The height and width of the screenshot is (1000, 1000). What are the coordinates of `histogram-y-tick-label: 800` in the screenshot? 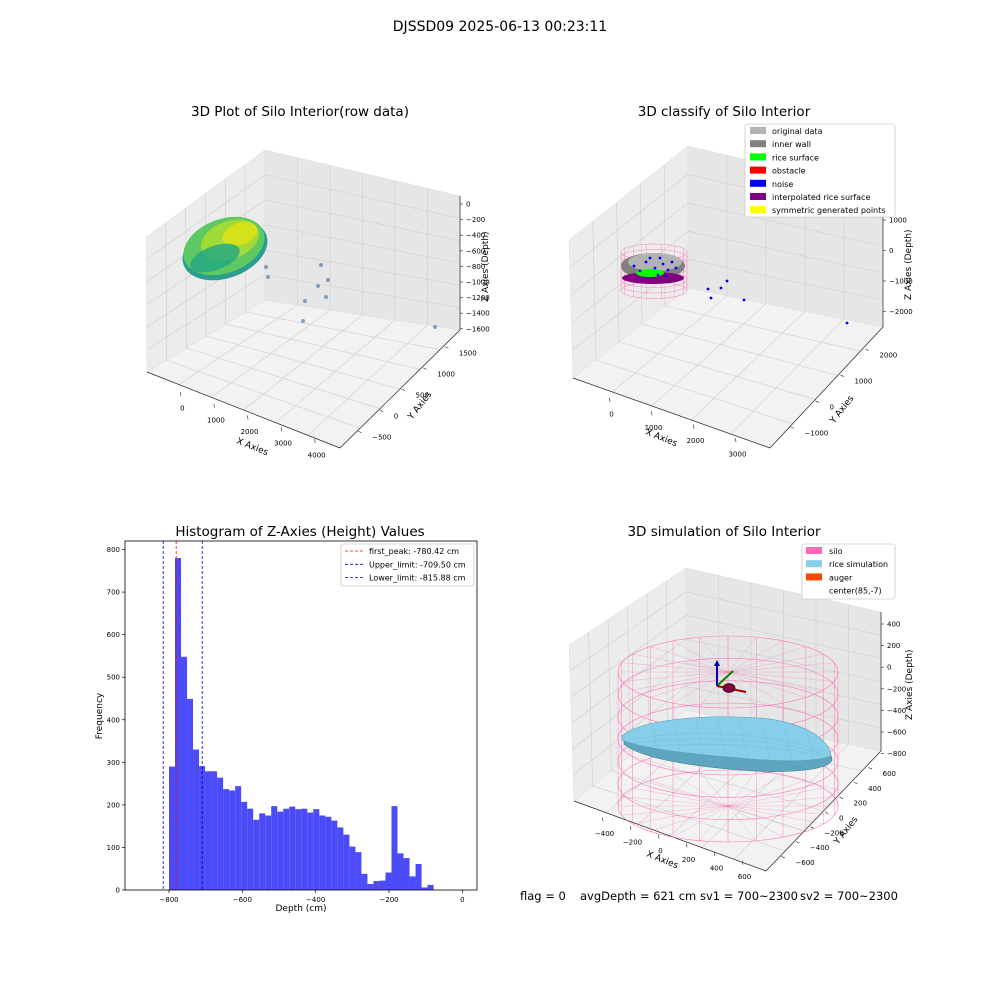 It's located at (113, 550).